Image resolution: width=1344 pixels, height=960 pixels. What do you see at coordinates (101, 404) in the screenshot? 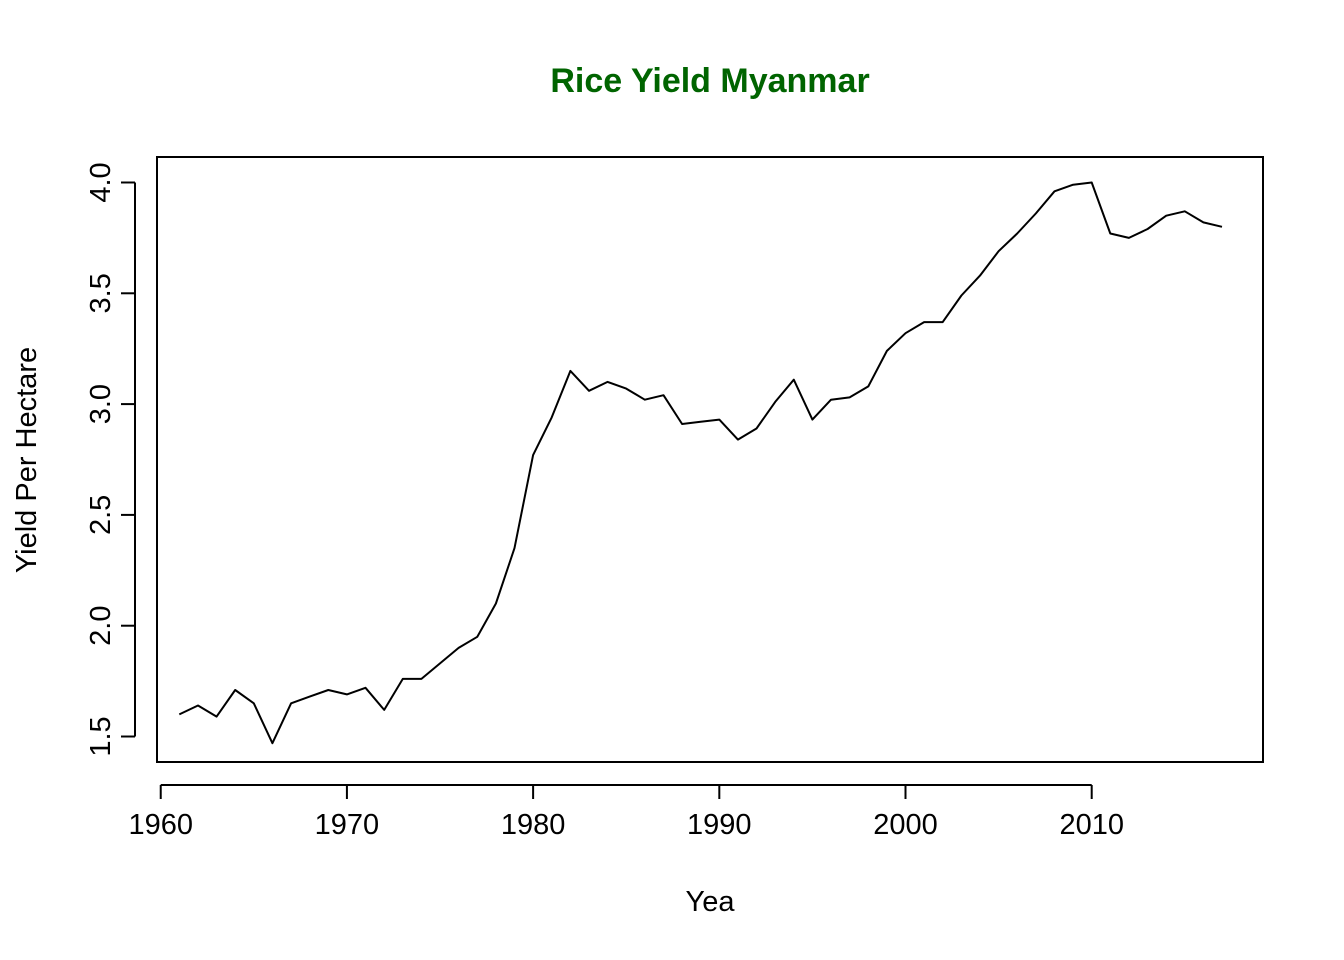
I see `y-tick-label: 3.0` at bounding box center [101, 404].